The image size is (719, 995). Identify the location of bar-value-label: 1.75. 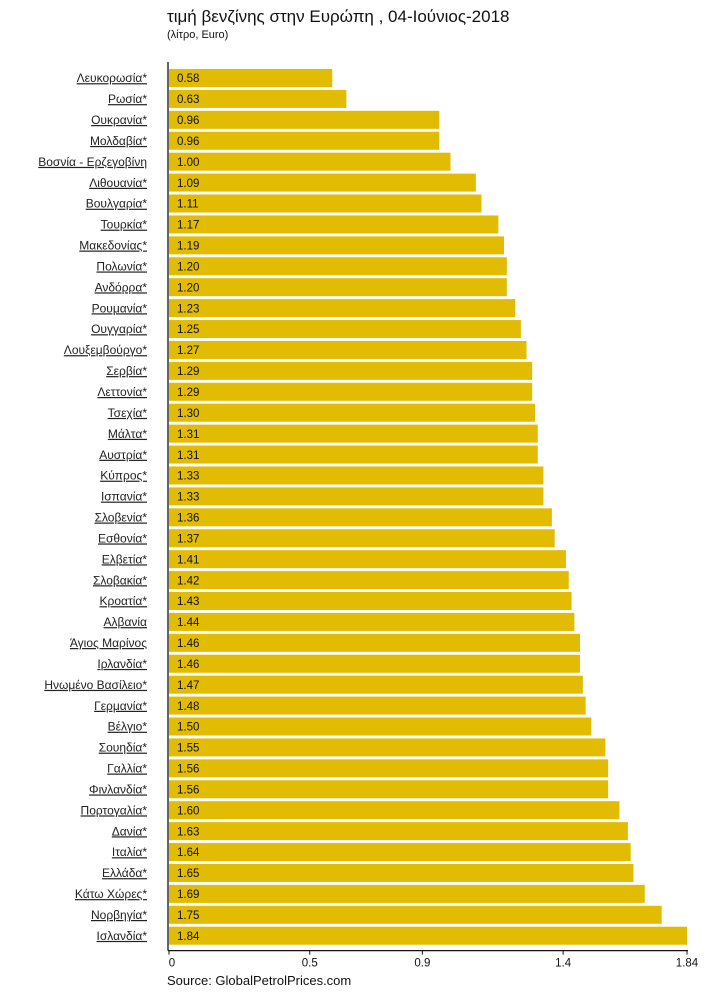
(188, 916).